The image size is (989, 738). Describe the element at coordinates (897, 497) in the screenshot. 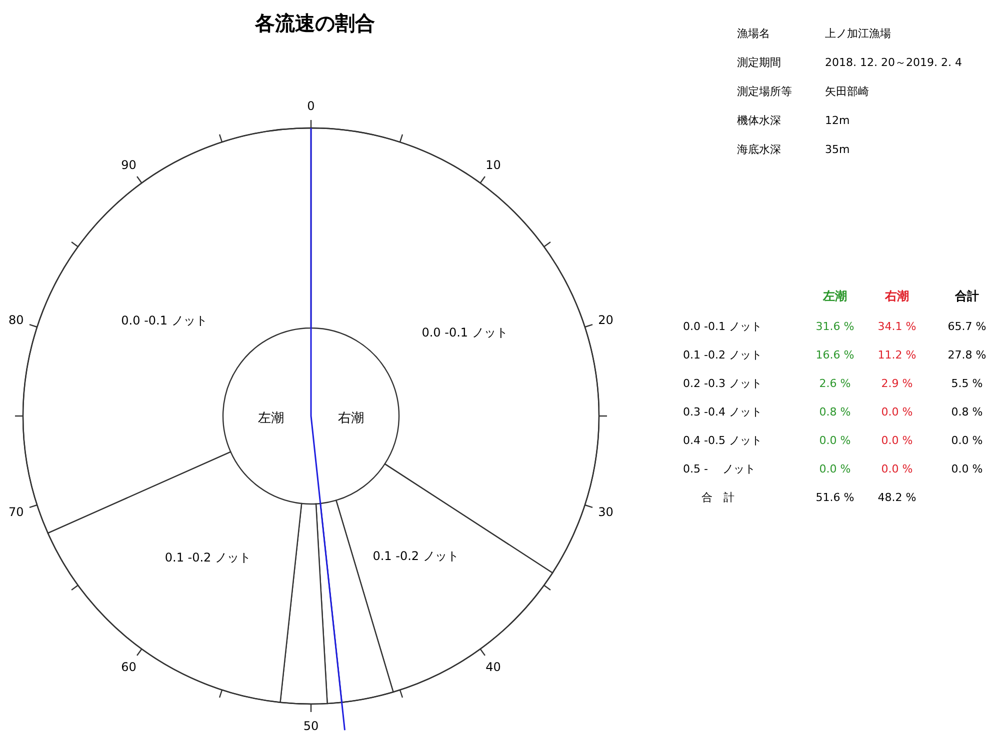

I see `text: 48.2 %` at that location.